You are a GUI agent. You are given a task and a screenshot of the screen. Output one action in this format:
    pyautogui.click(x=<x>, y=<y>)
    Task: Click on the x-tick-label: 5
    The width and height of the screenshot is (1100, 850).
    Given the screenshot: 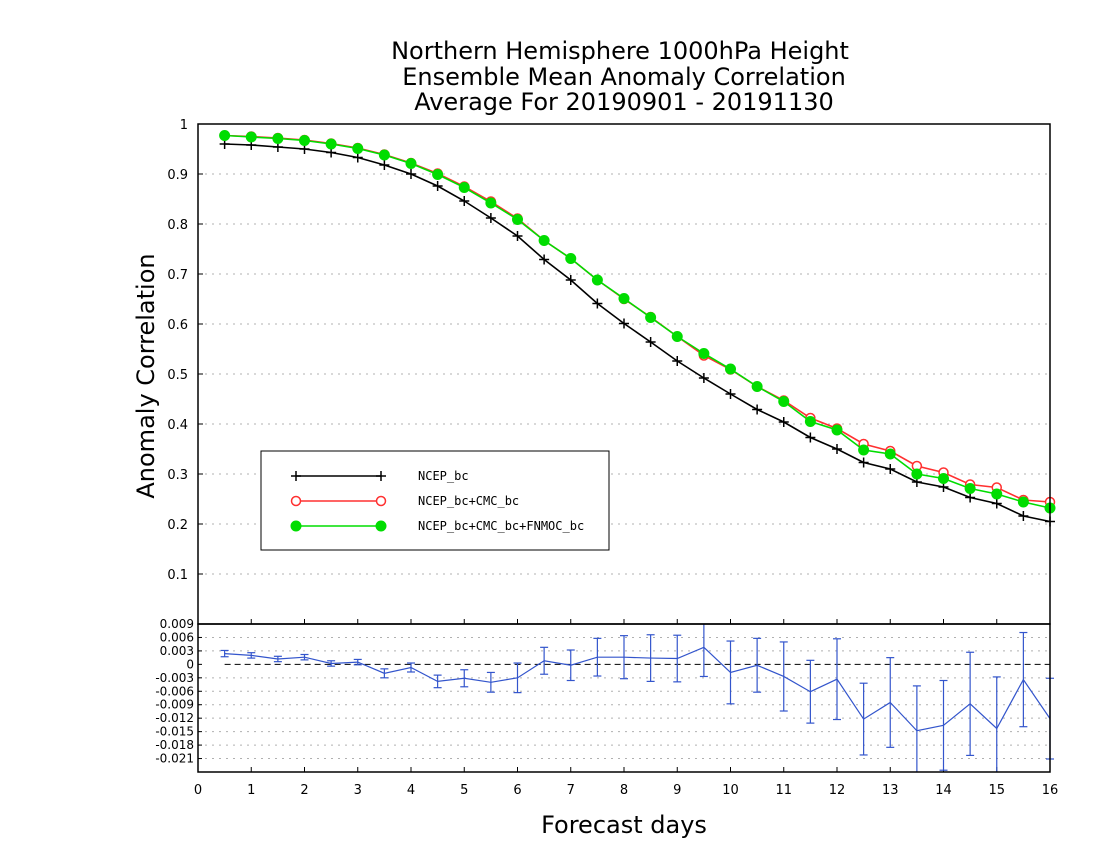 What is the action you would take?
    pyautogui.click(x=464, y=790)
    